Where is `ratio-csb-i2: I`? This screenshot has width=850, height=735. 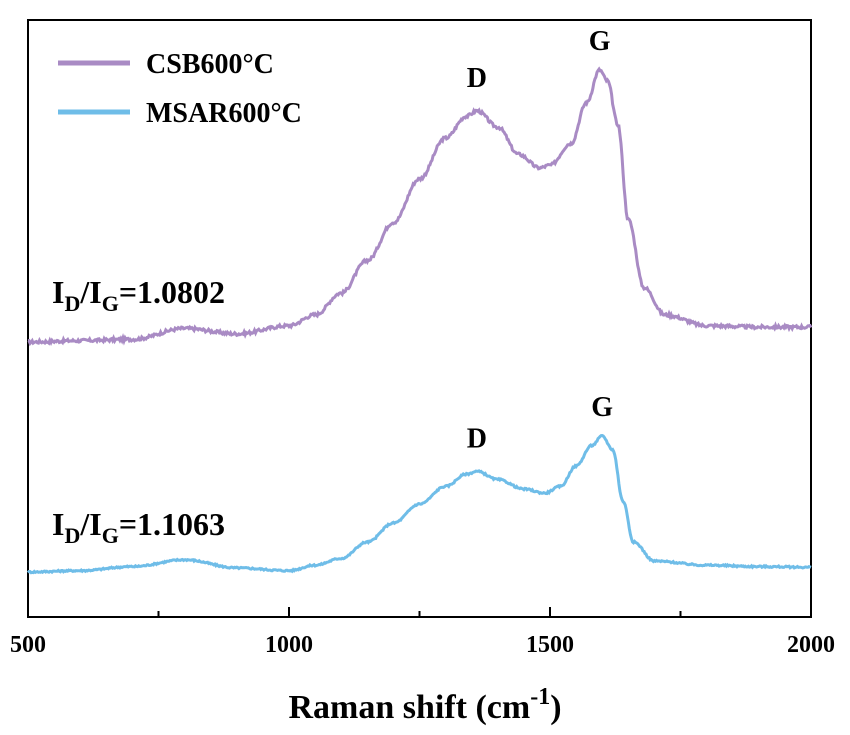
ratio-csb-i2: I is located at coordinates (95, 292).